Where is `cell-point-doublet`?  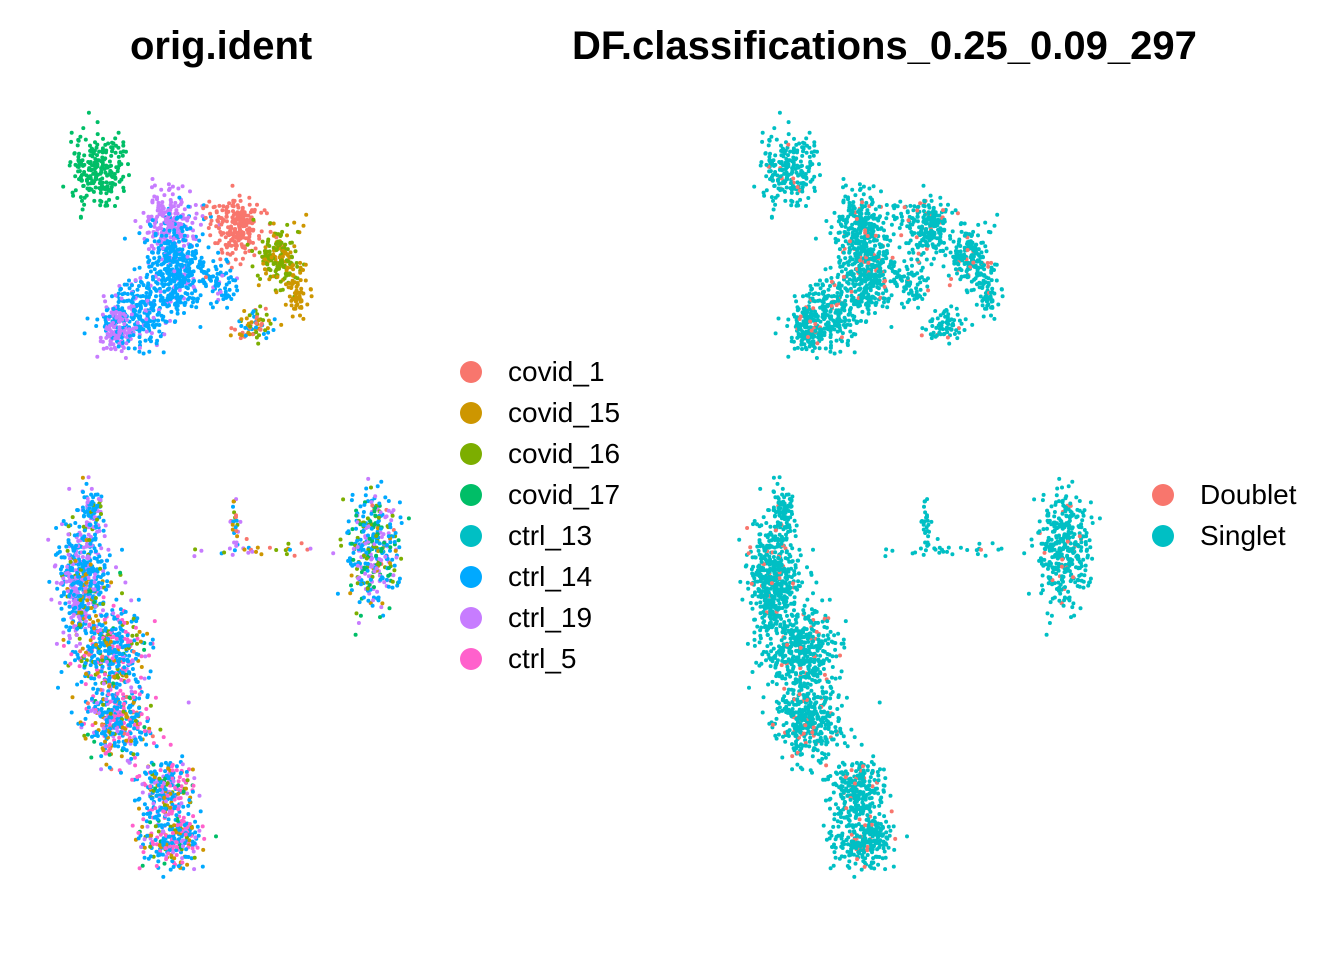
cell-point-doublet is located at coordinates (788, 144).